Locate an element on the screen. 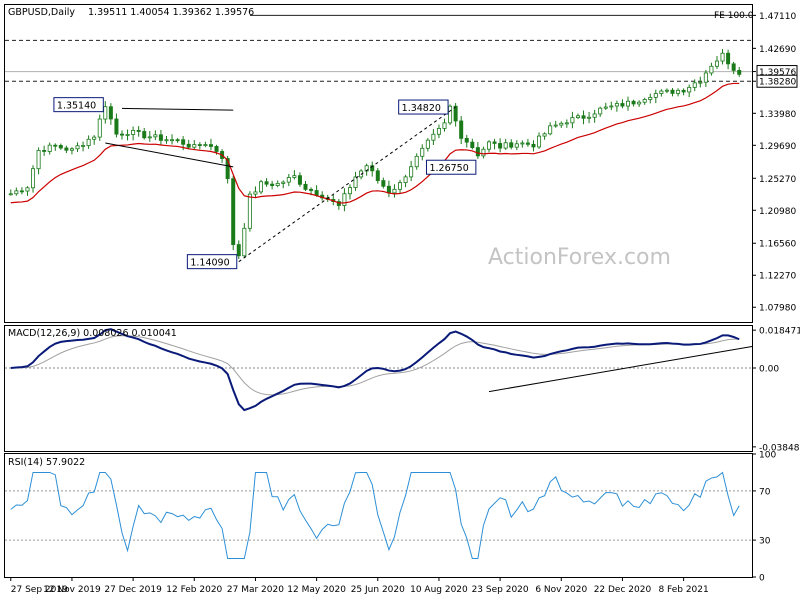  svg-text: 1.20980 is located at coordinates (777, 212).